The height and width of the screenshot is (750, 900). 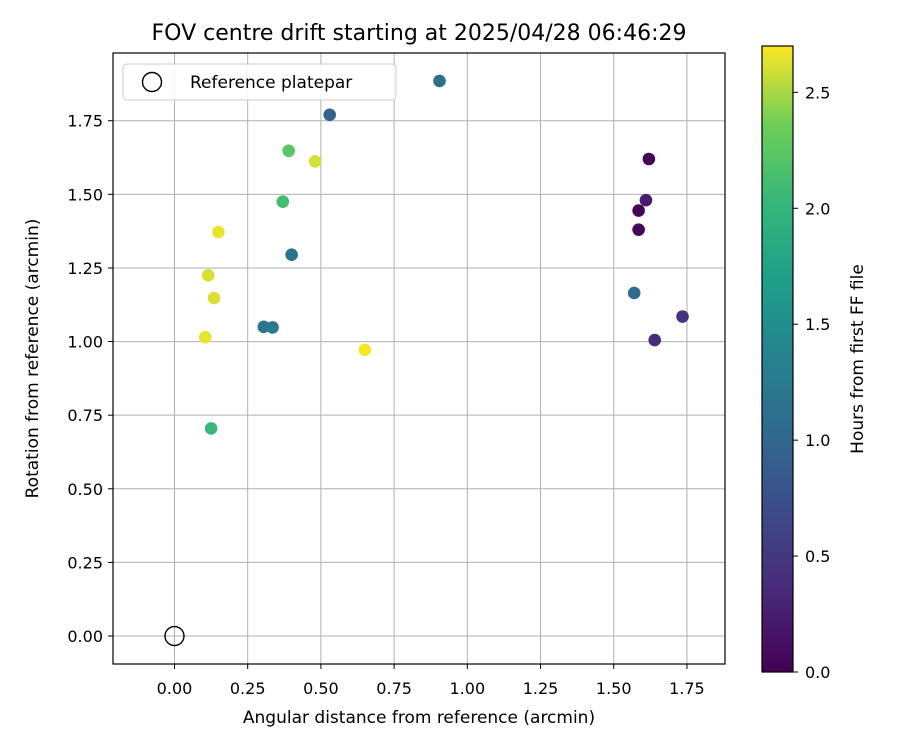 What do you see at coordinates (858, 359) in the screenshot?
I see `colorbar-label: Hours from first FF file` at bounding box center [858, 359].